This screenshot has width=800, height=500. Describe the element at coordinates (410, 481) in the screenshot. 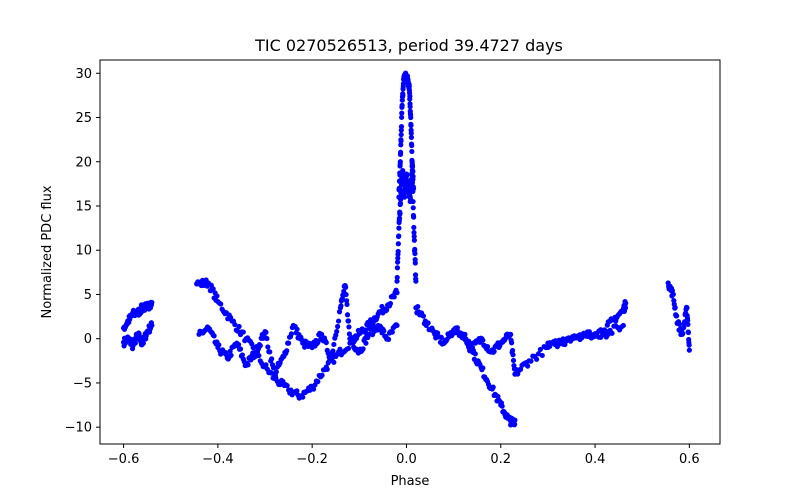

I see `x-axis-label: Phase` at that location.